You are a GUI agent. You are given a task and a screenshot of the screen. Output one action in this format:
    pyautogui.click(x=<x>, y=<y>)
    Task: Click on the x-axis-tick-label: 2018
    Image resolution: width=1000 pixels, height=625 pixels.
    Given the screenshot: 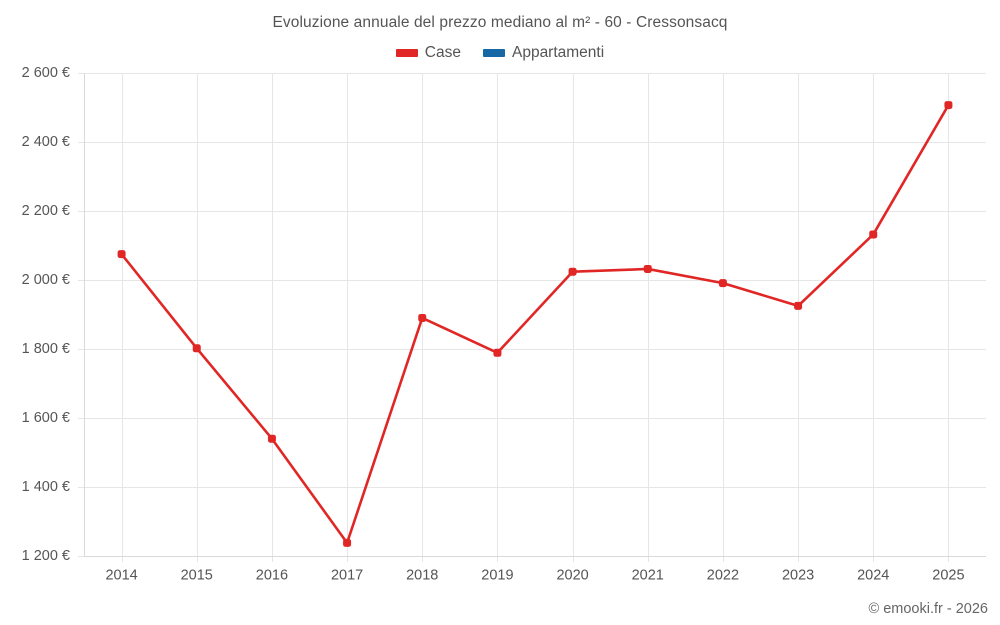 What is the action you would take?
    pyautogui.click(x=422, y=576)
    